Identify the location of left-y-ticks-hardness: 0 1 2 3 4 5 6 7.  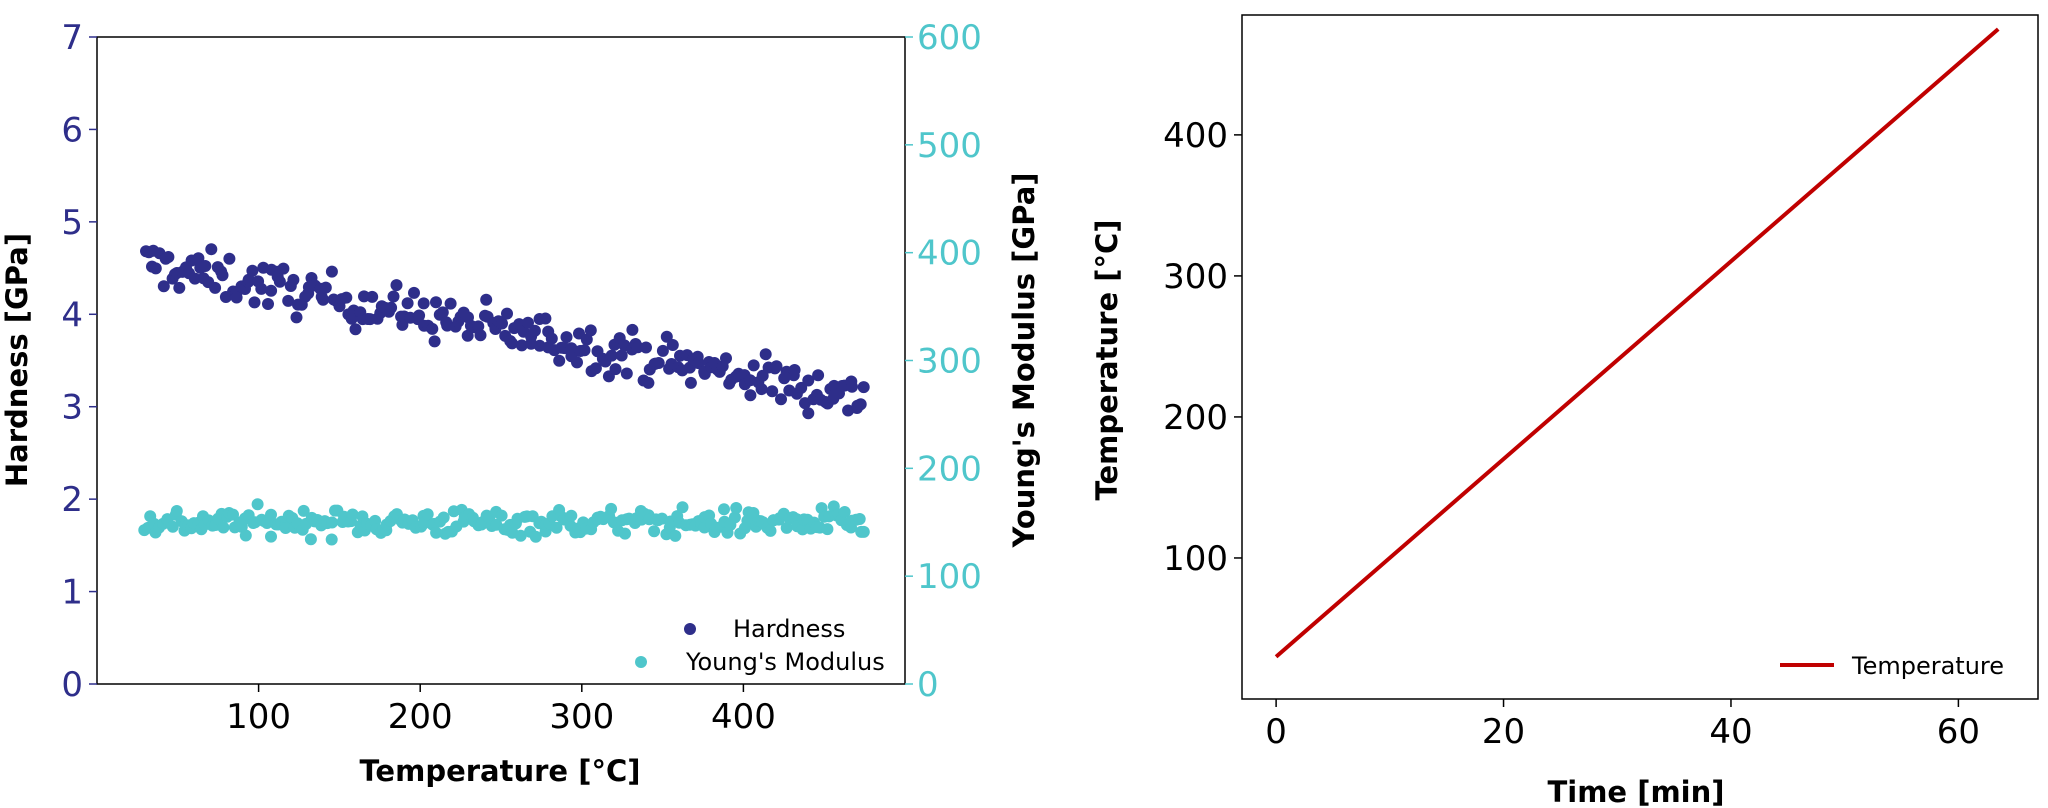
(79, 361).